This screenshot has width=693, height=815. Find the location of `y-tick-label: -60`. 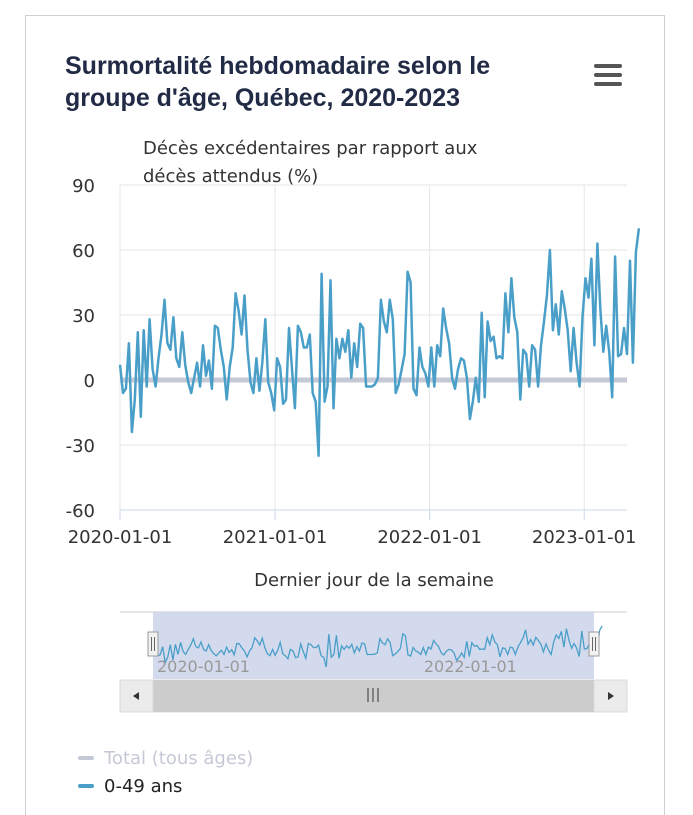

y-tick-label: -60 is located at coordinates (80, 511).